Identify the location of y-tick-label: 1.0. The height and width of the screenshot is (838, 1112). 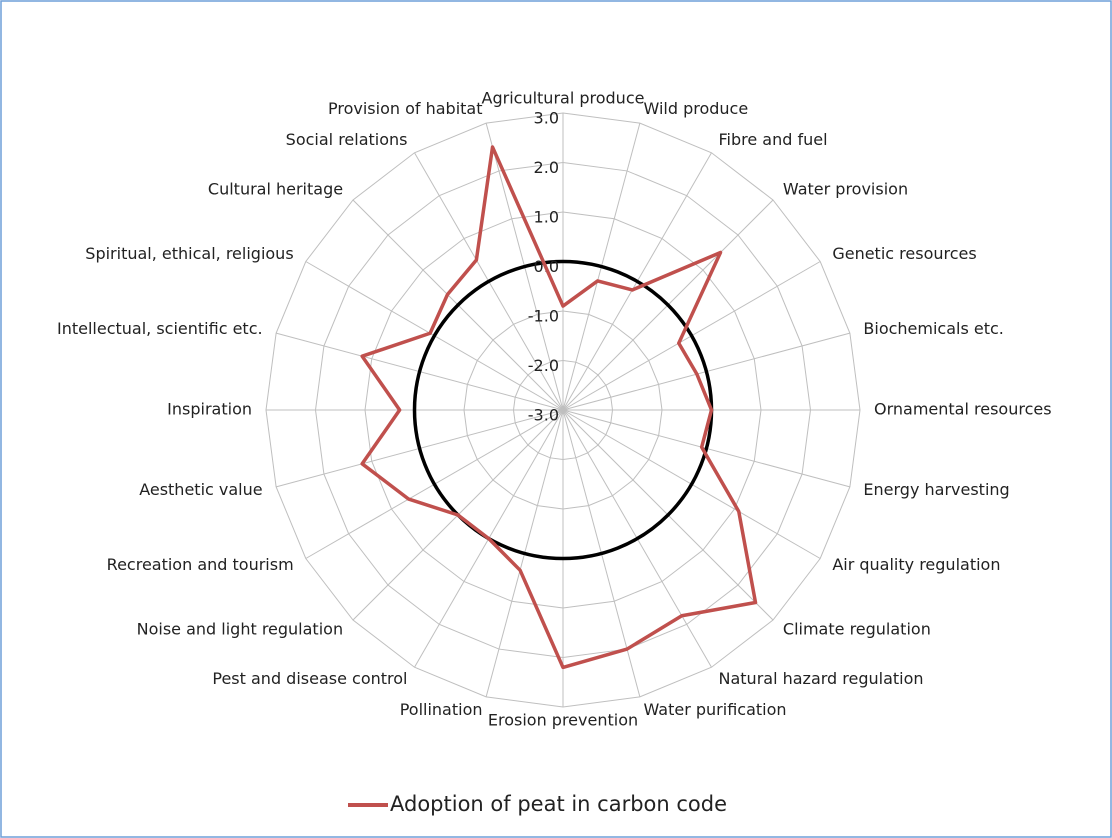
(546, 217).